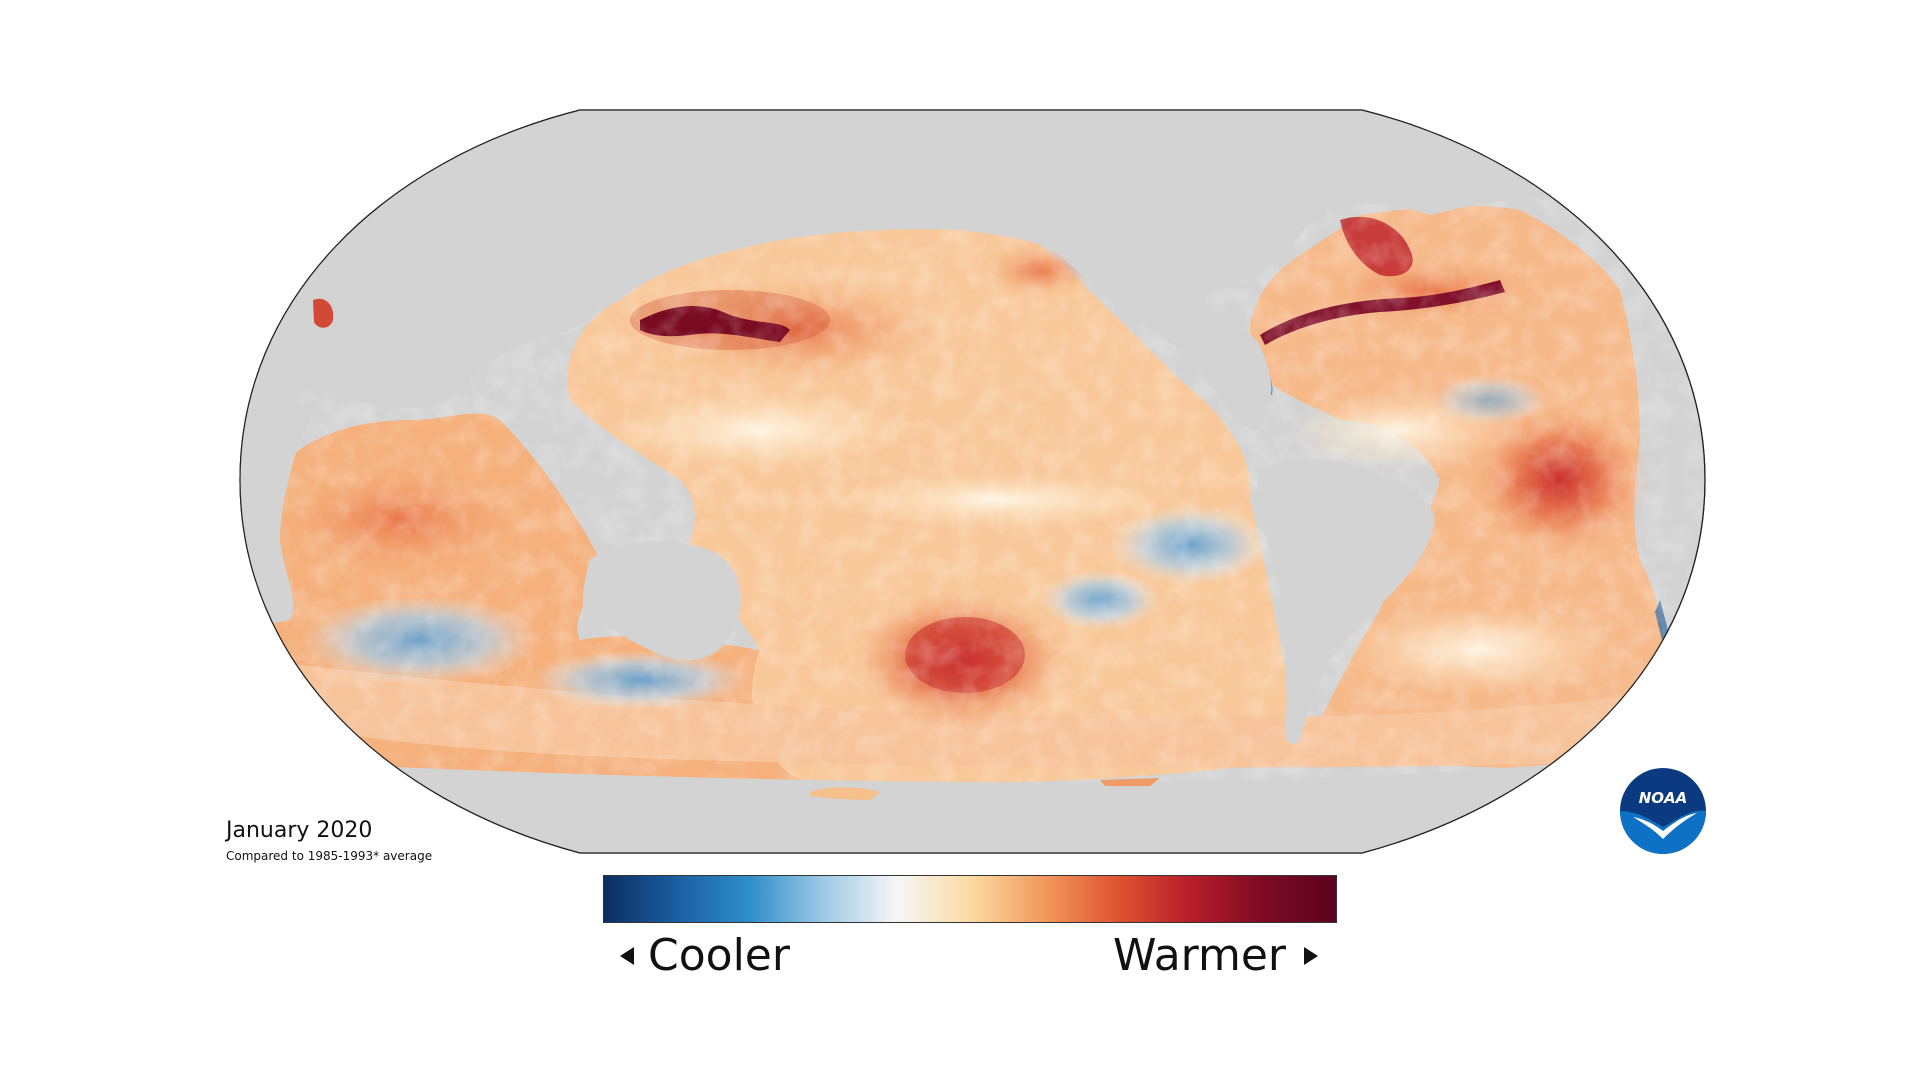  I want to click on map-baseline-subtitle: Compared to 1985-1993* average, so click(329, 856).